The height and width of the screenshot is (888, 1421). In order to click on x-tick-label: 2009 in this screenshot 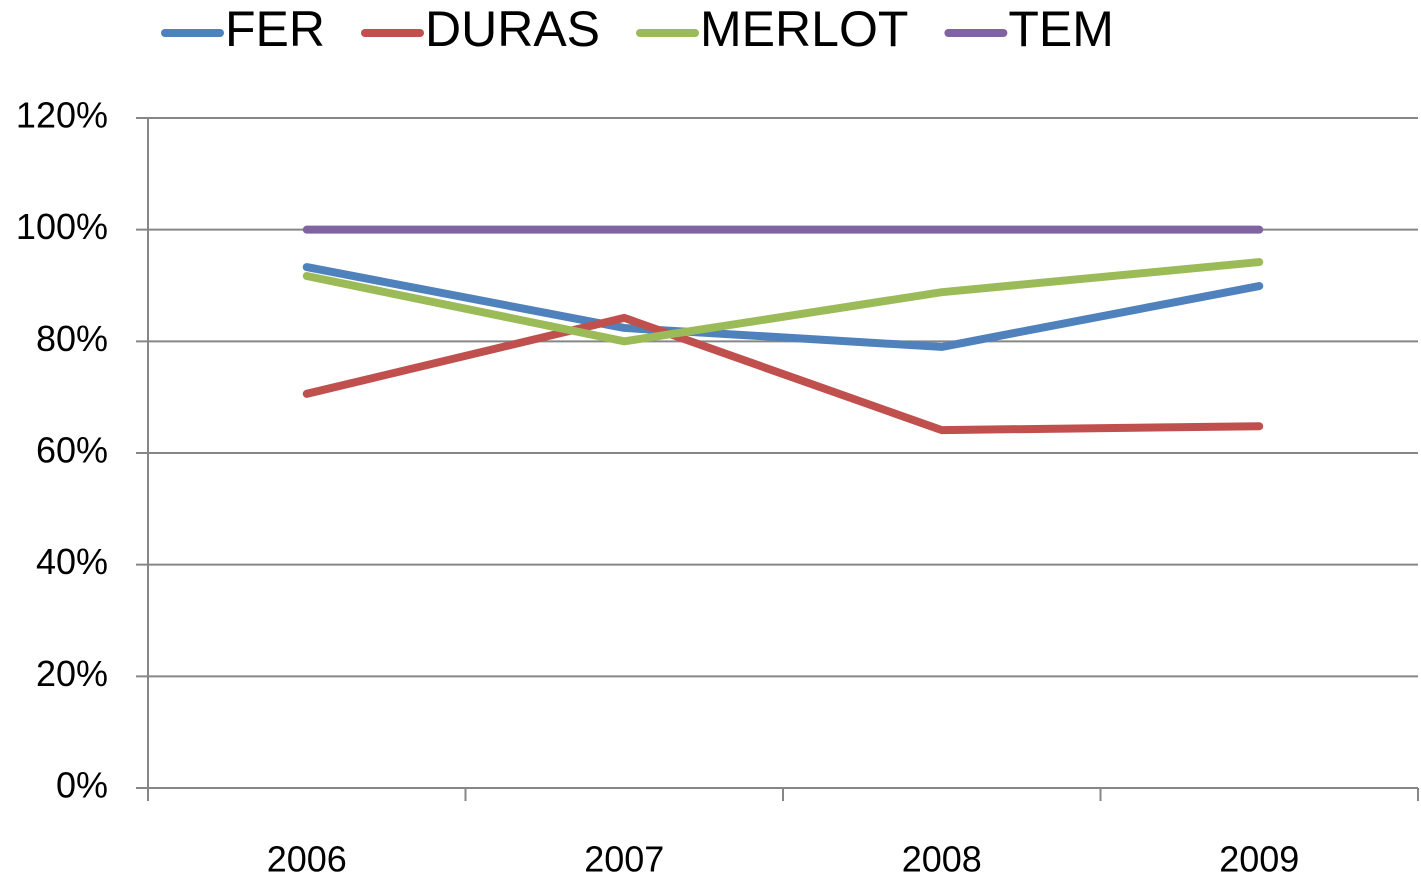, I will do `click(1259, 859)`.